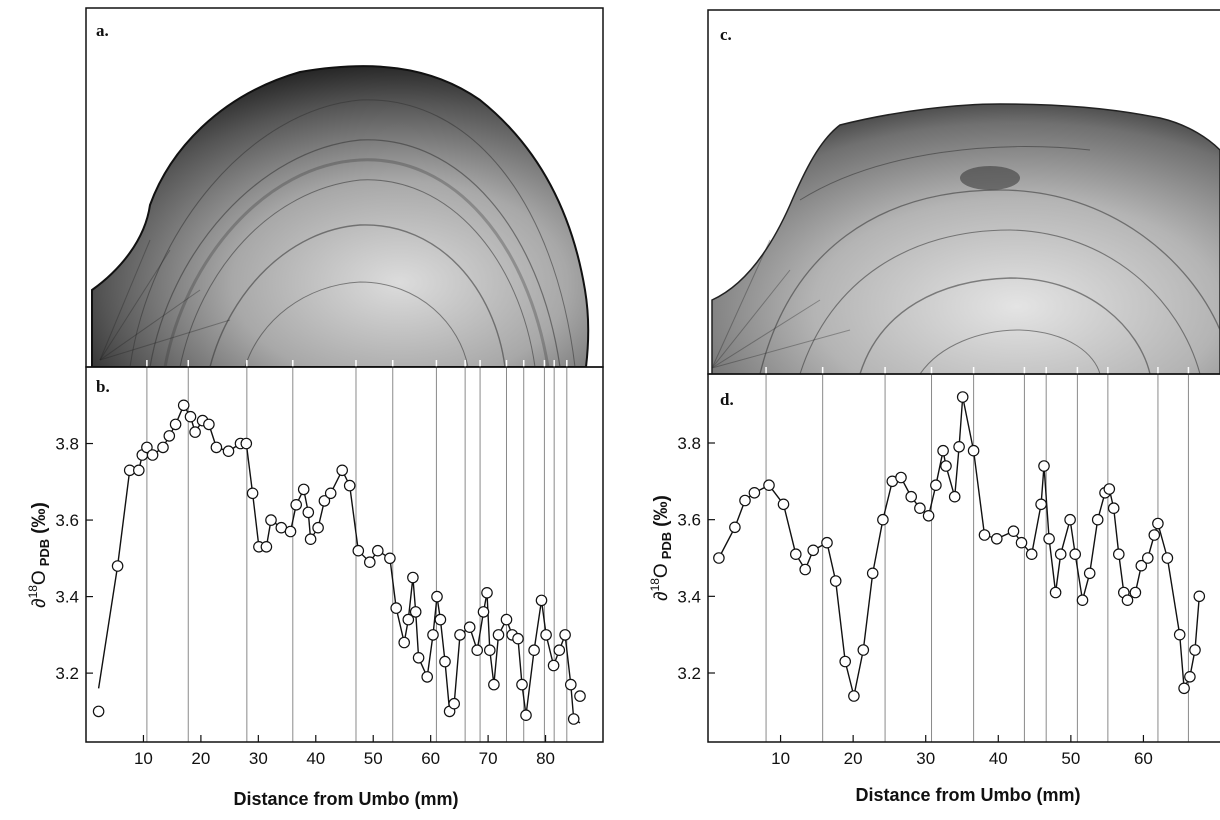 This screenshot has width=1220, height=820. I want to click on x-axis-title-d: Distance from Umbo (mm), so click(967, 795).